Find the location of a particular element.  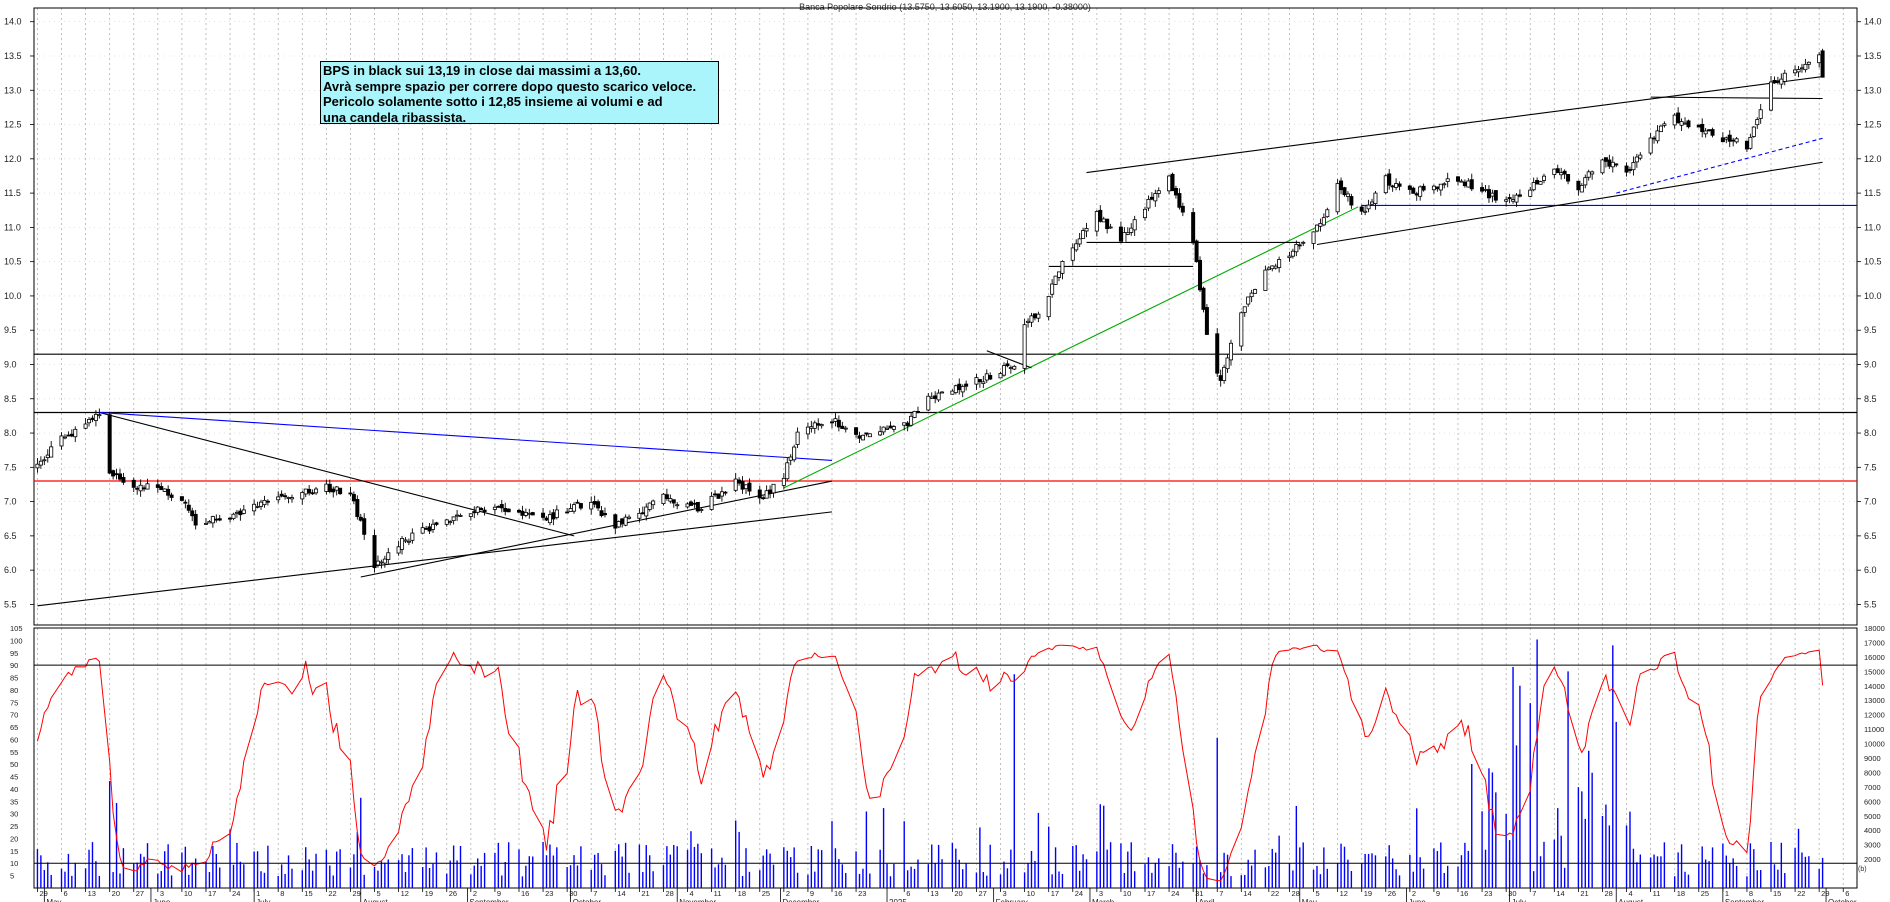

price-tick-label-right: 10.0 is located at coordinates (1873, 296).